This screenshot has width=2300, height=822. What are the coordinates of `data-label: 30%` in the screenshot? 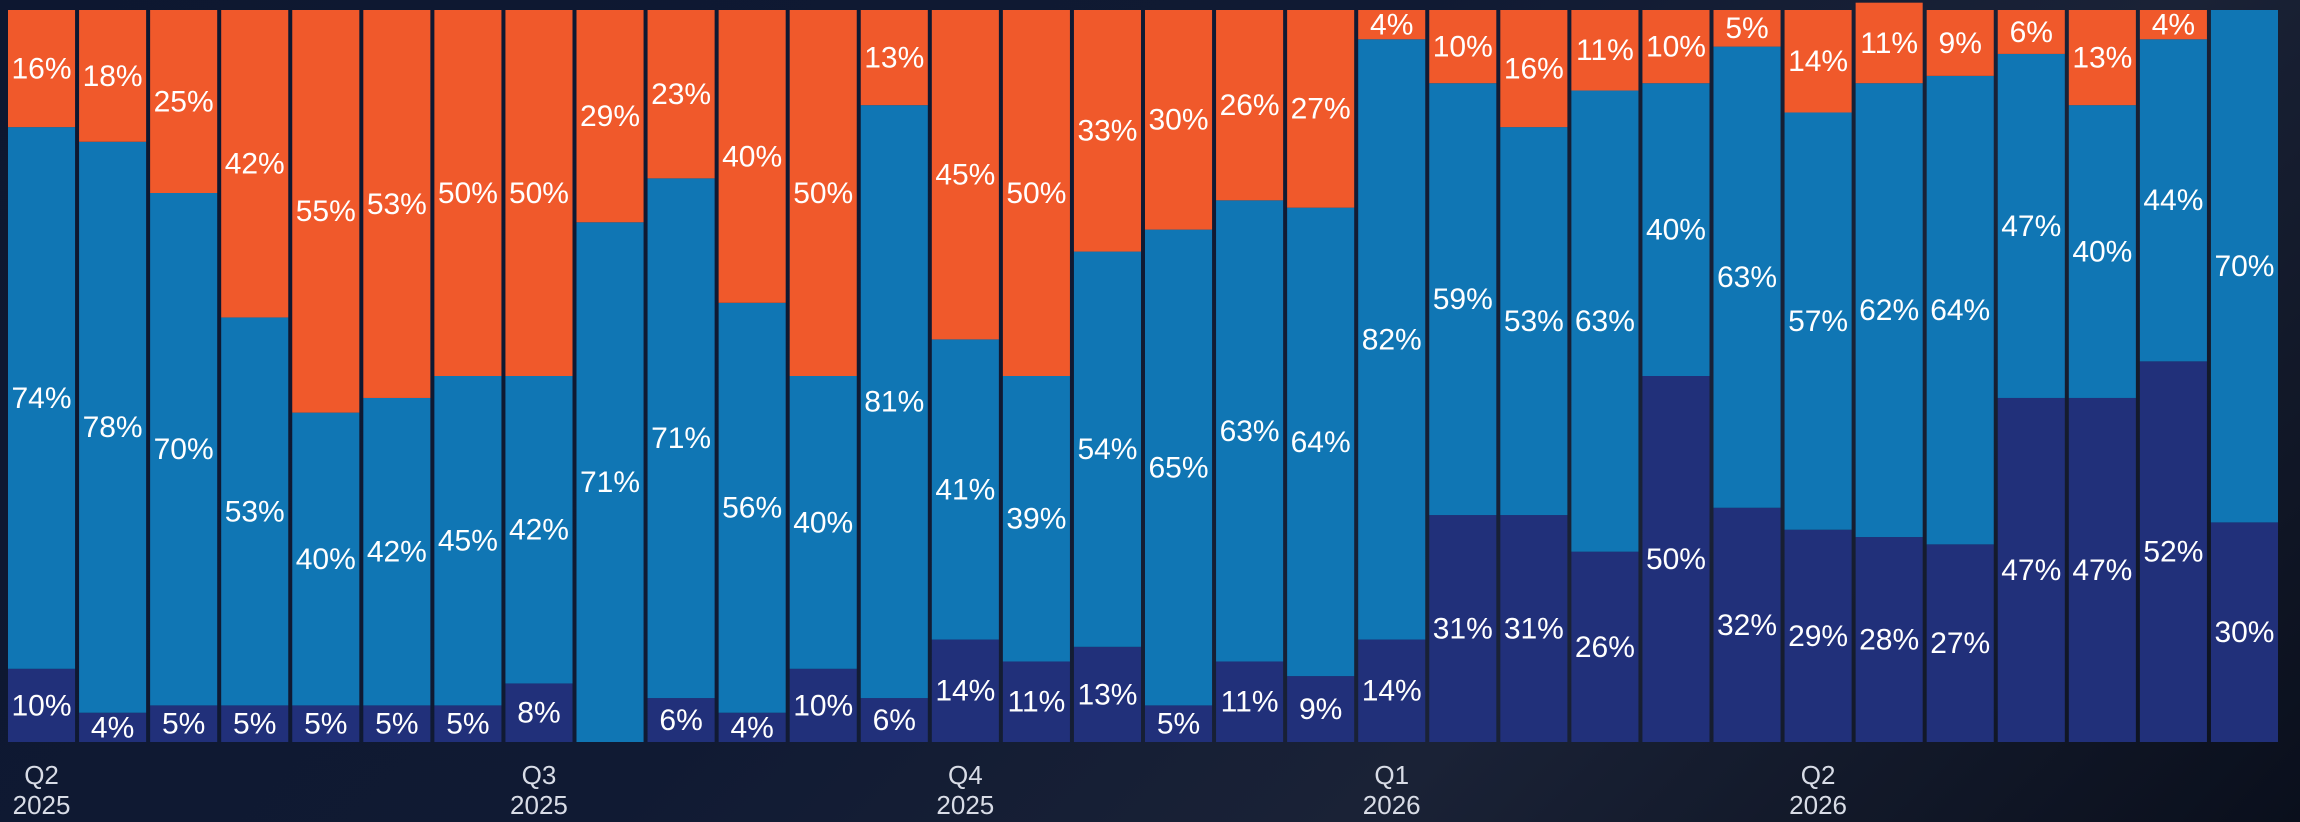 It's located at (1179, 120).